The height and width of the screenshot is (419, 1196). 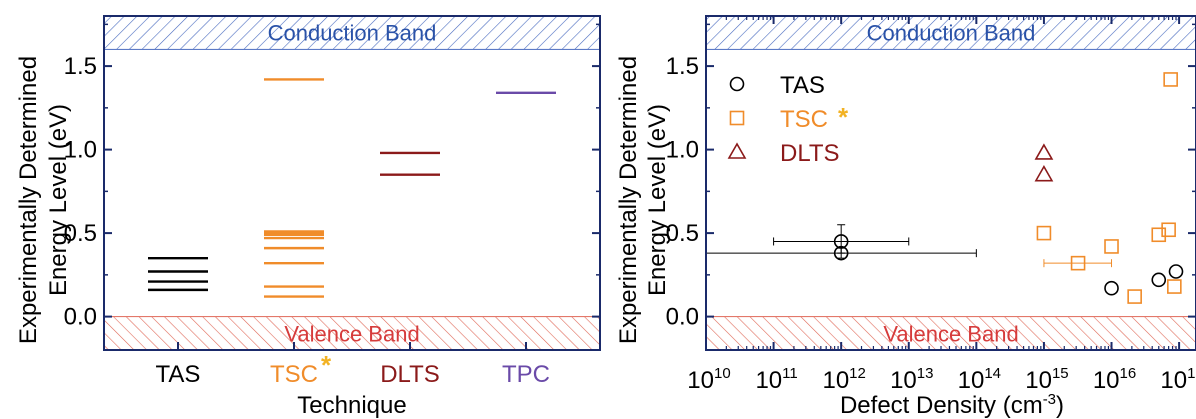 What do you see at coordinates (941, 405) in the screenshot?
I see `right-xlabel-main: Defect Density (cm` at bounding box center [941, 405].